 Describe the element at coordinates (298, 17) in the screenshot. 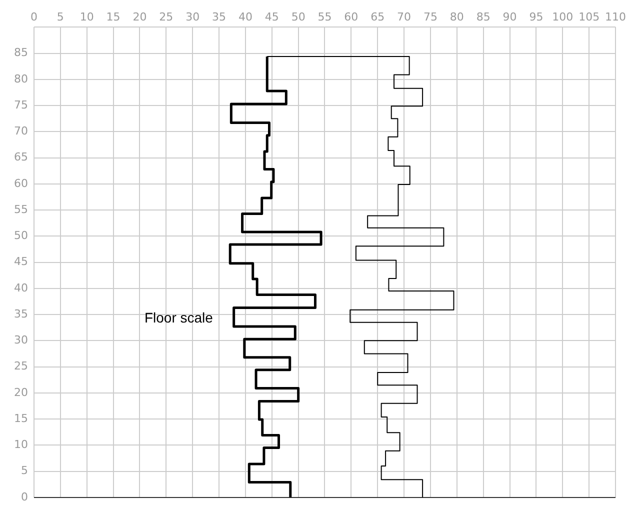

I see `x-tick-label: 50` at that location.